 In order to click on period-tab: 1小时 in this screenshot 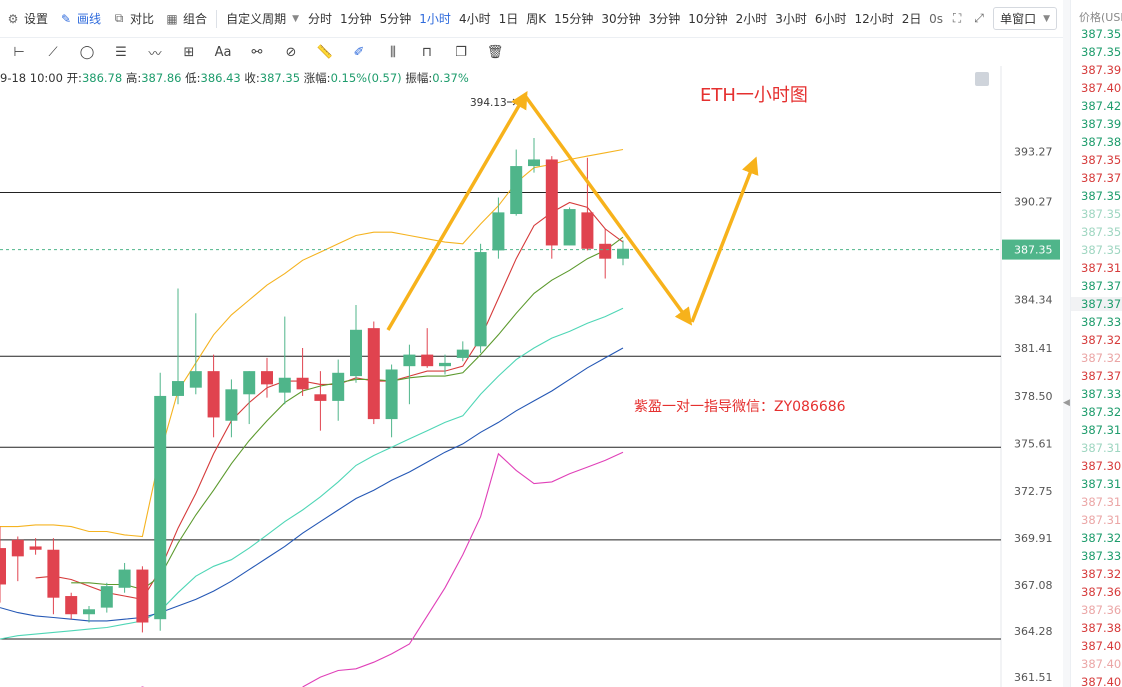, I will do `click(435, 19)`.